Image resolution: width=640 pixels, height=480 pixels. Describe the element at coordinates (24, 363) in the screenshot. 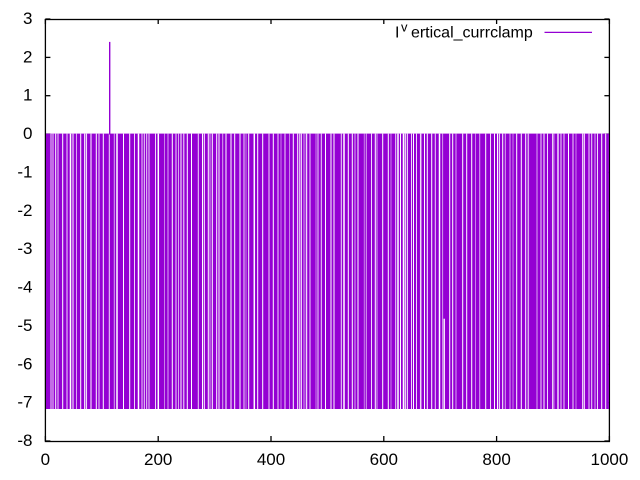

I see `svg-text: -6` at that location.